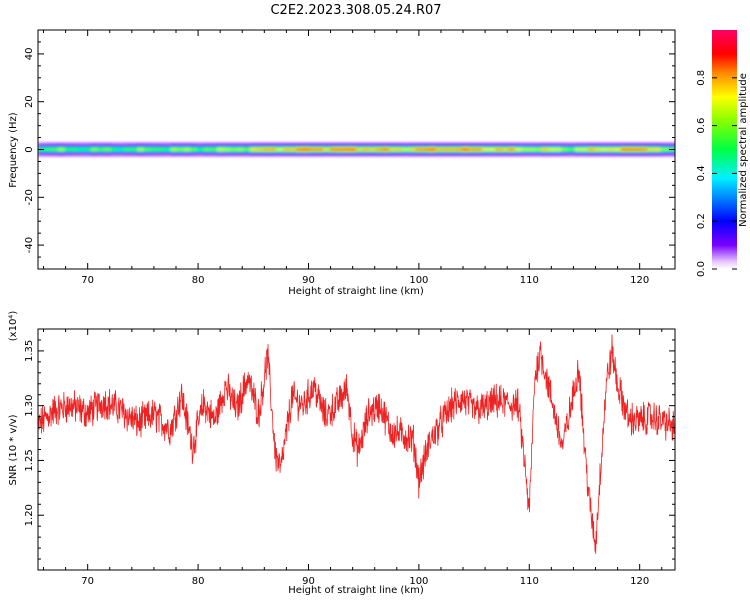 Image resolution: width=750 pixels, height=600 pixels. Describe the element at coordinates (29, 197) in the screenshot. I see `spectrogram-y-tick-label: -20` at that location.